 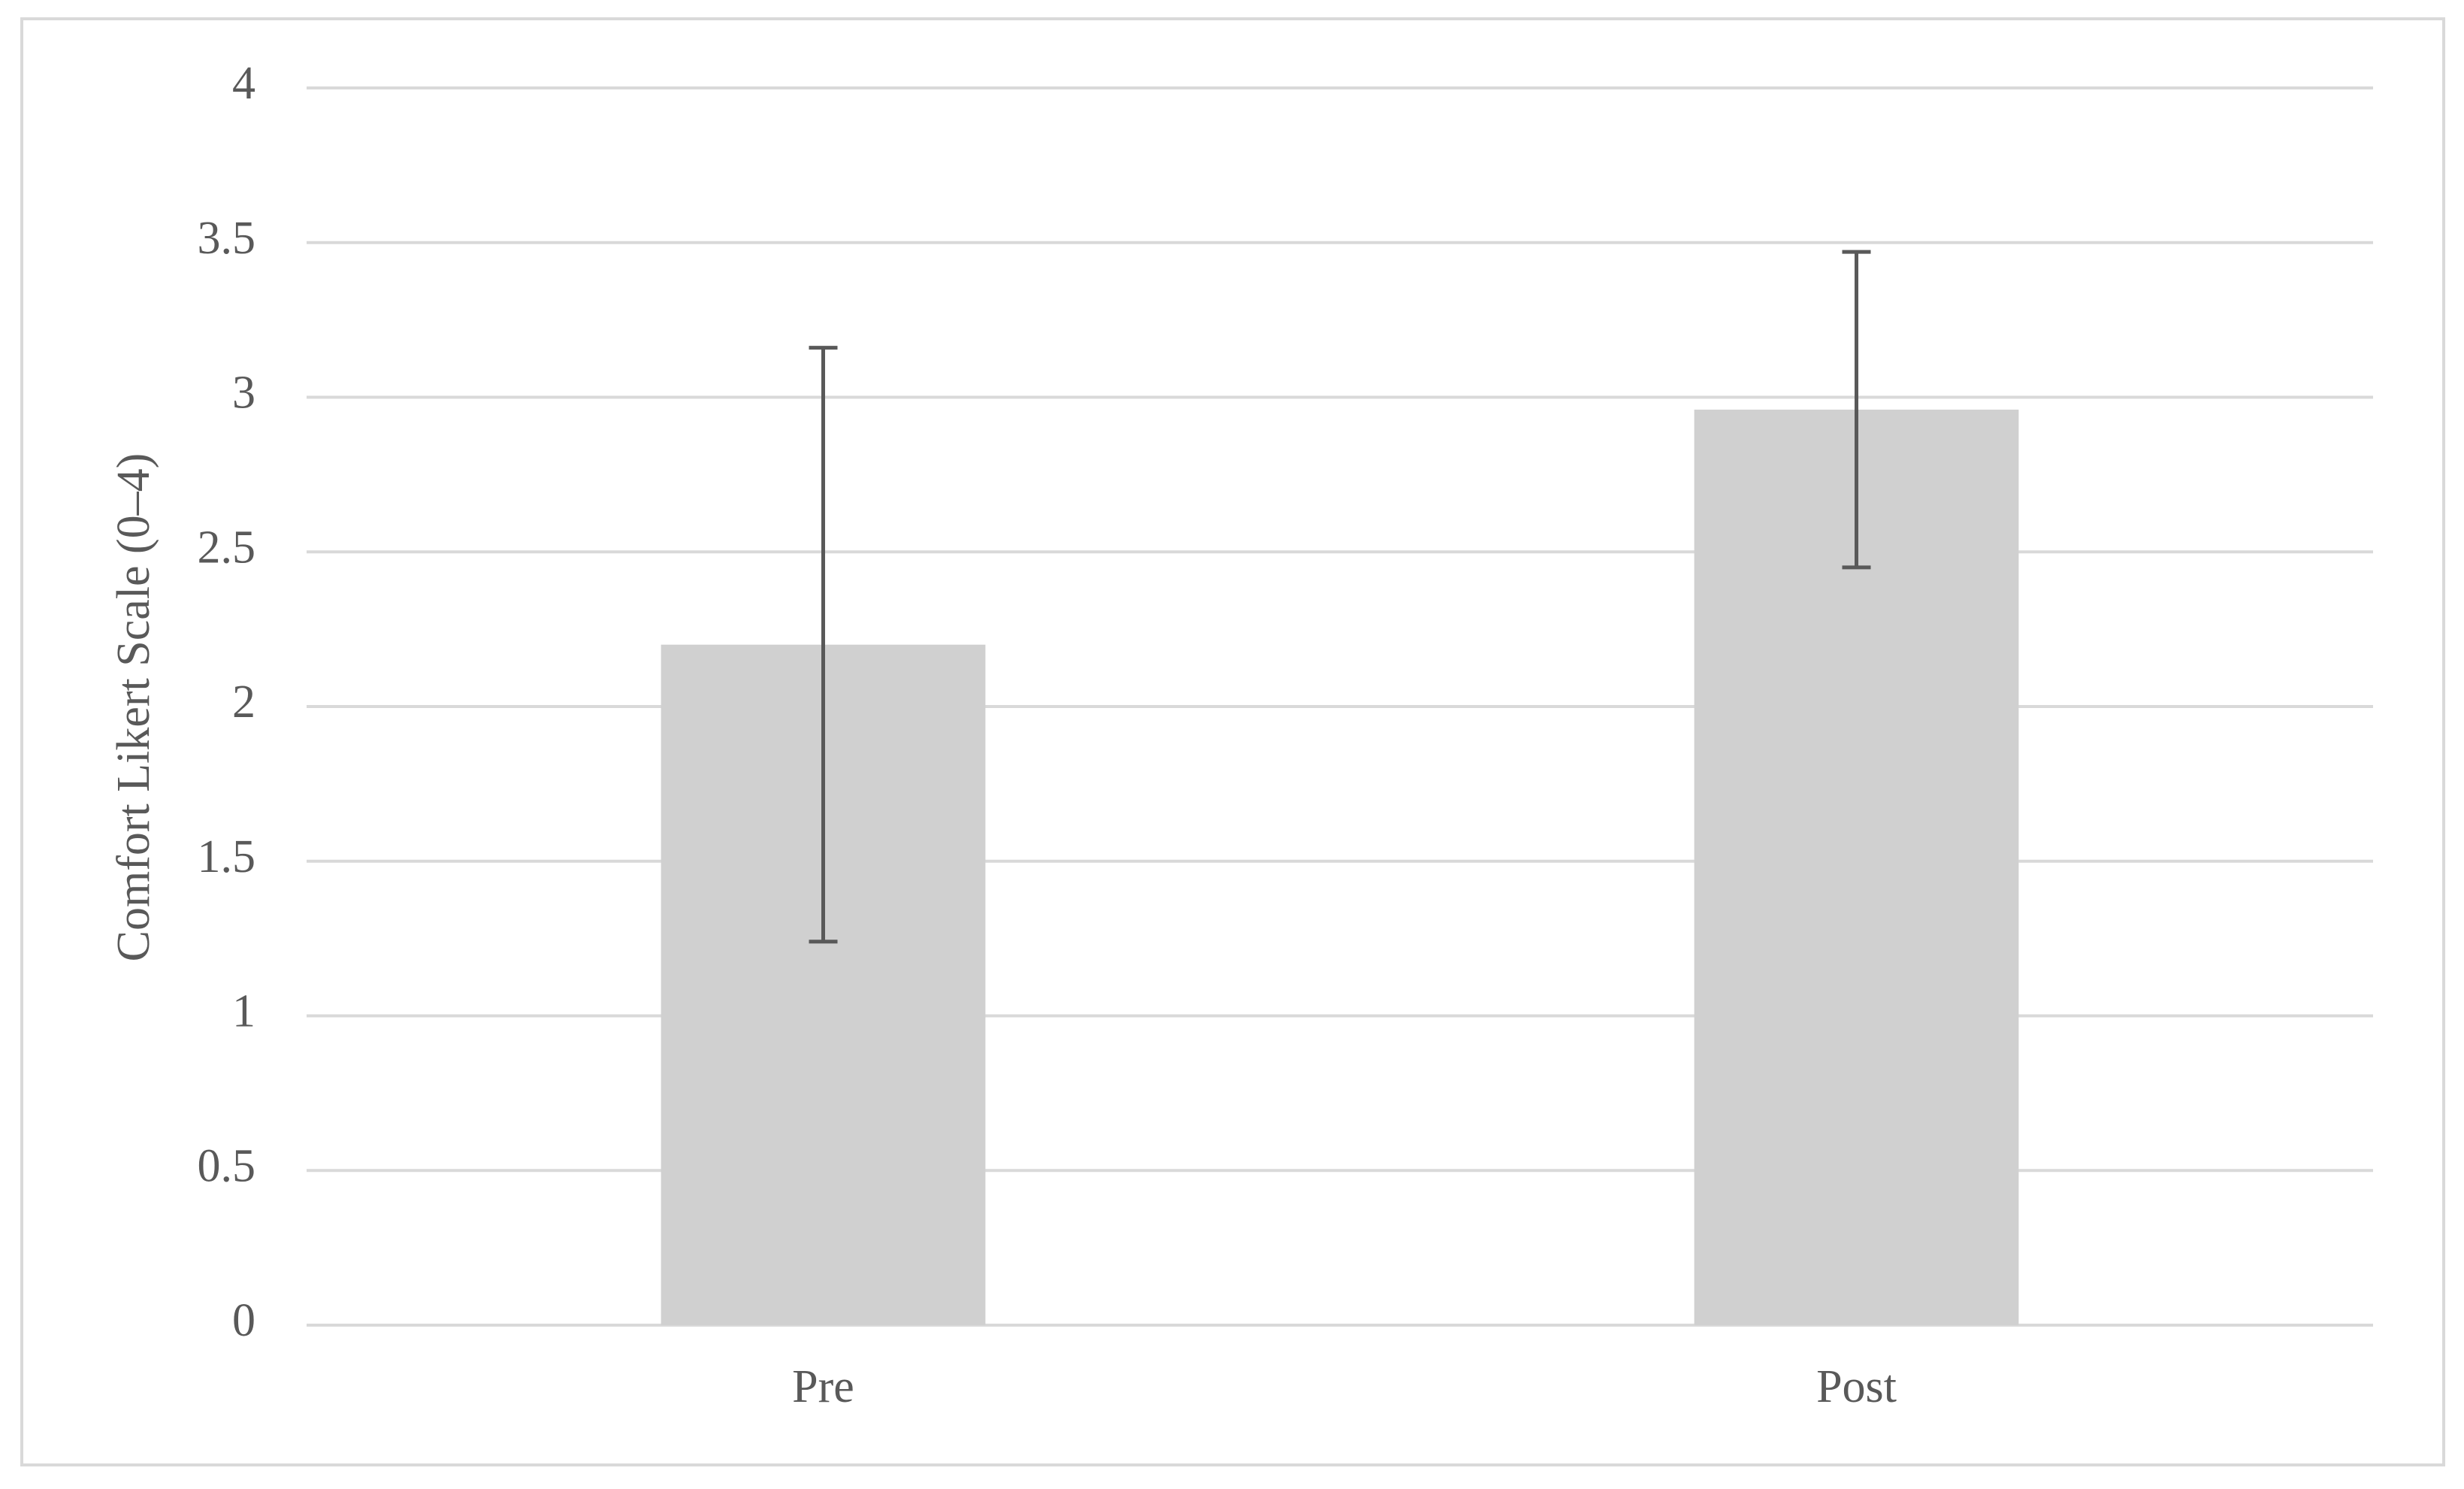 What do you see at coordinates (823, 1386) in the screenshot?
I see `x-tick-label: Pre` at bounding box center [823, 1386].